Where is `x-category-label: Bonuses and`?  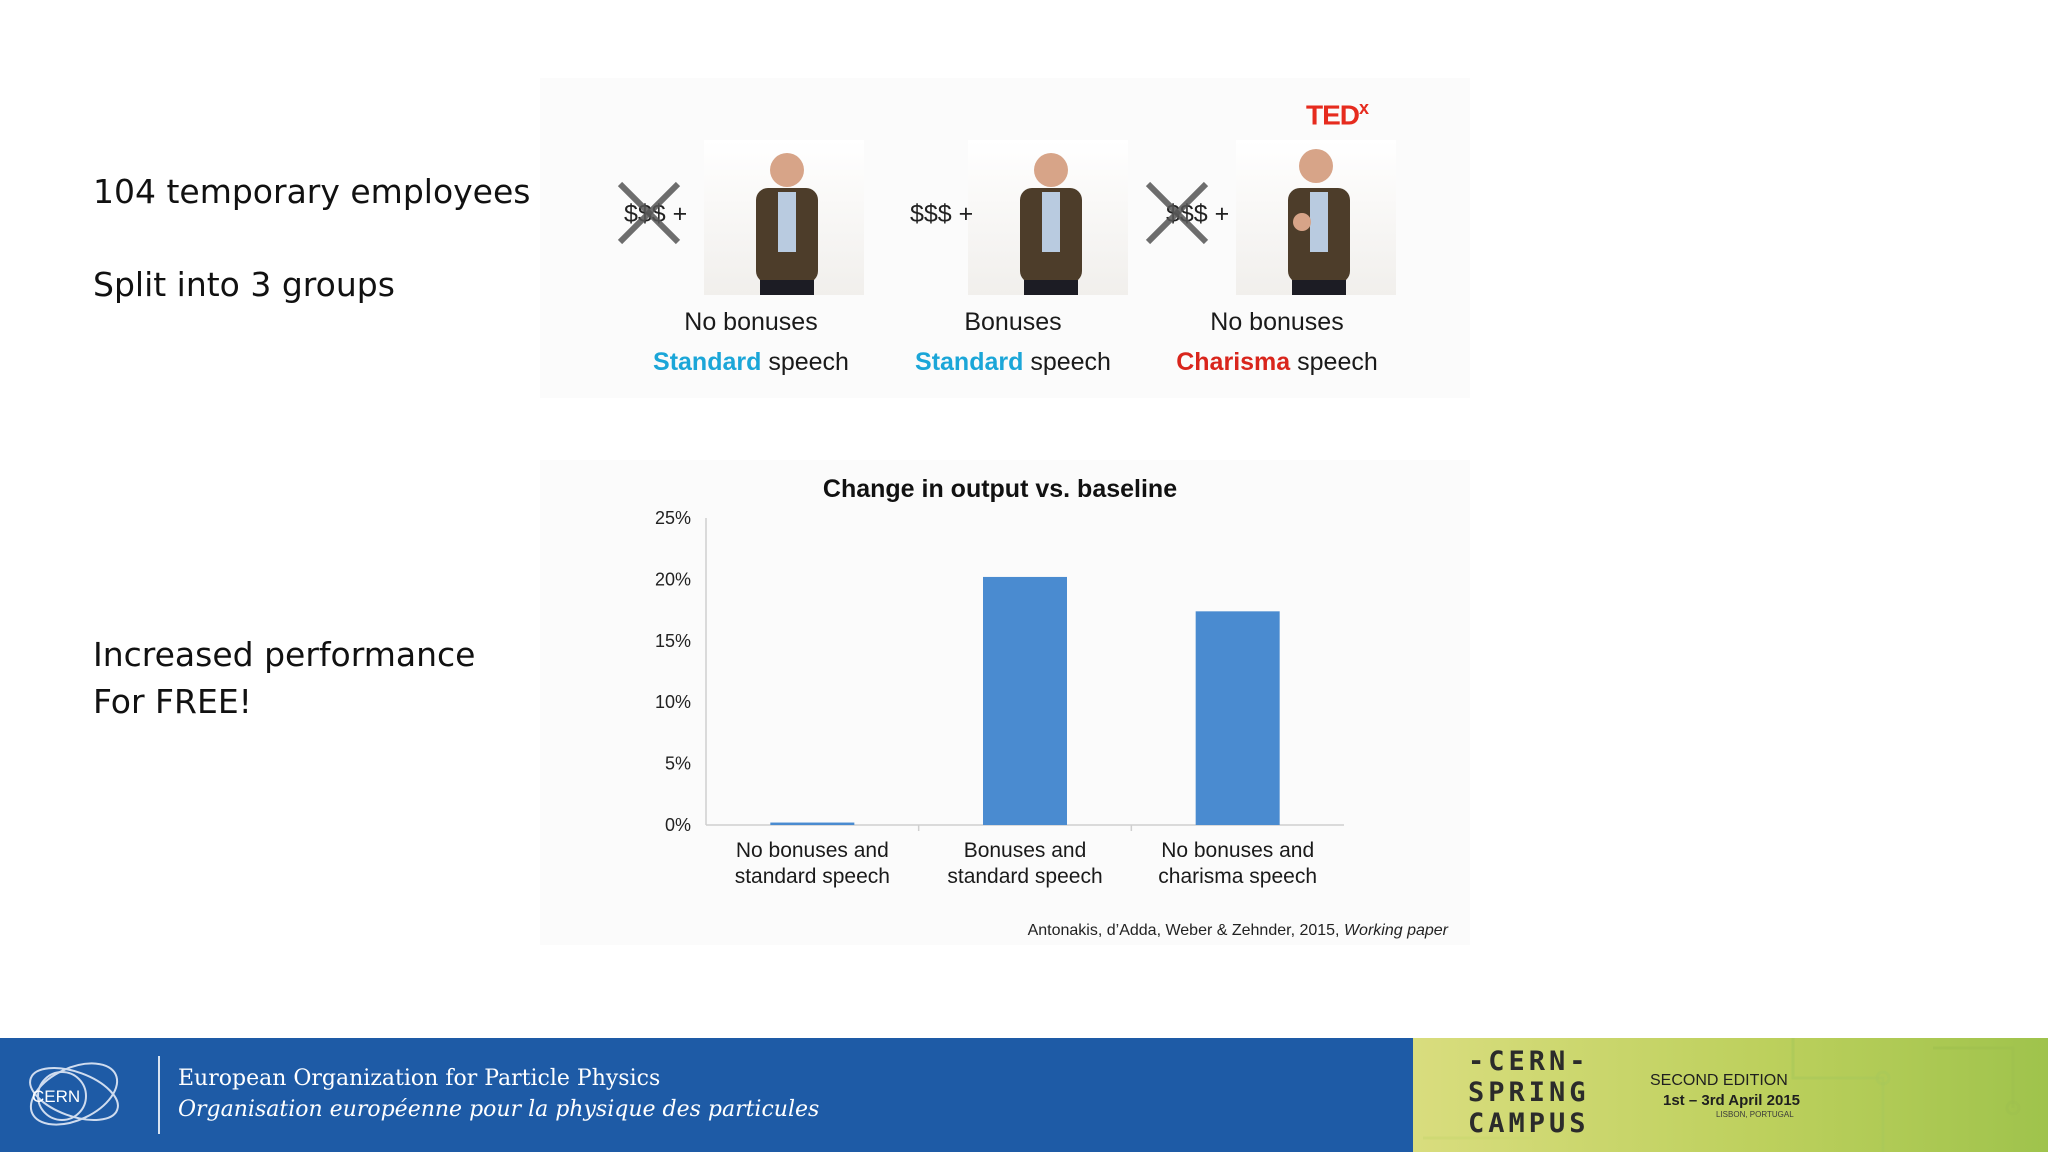 x-category-label: Bonuses and is located at coordinates (1025, 850).